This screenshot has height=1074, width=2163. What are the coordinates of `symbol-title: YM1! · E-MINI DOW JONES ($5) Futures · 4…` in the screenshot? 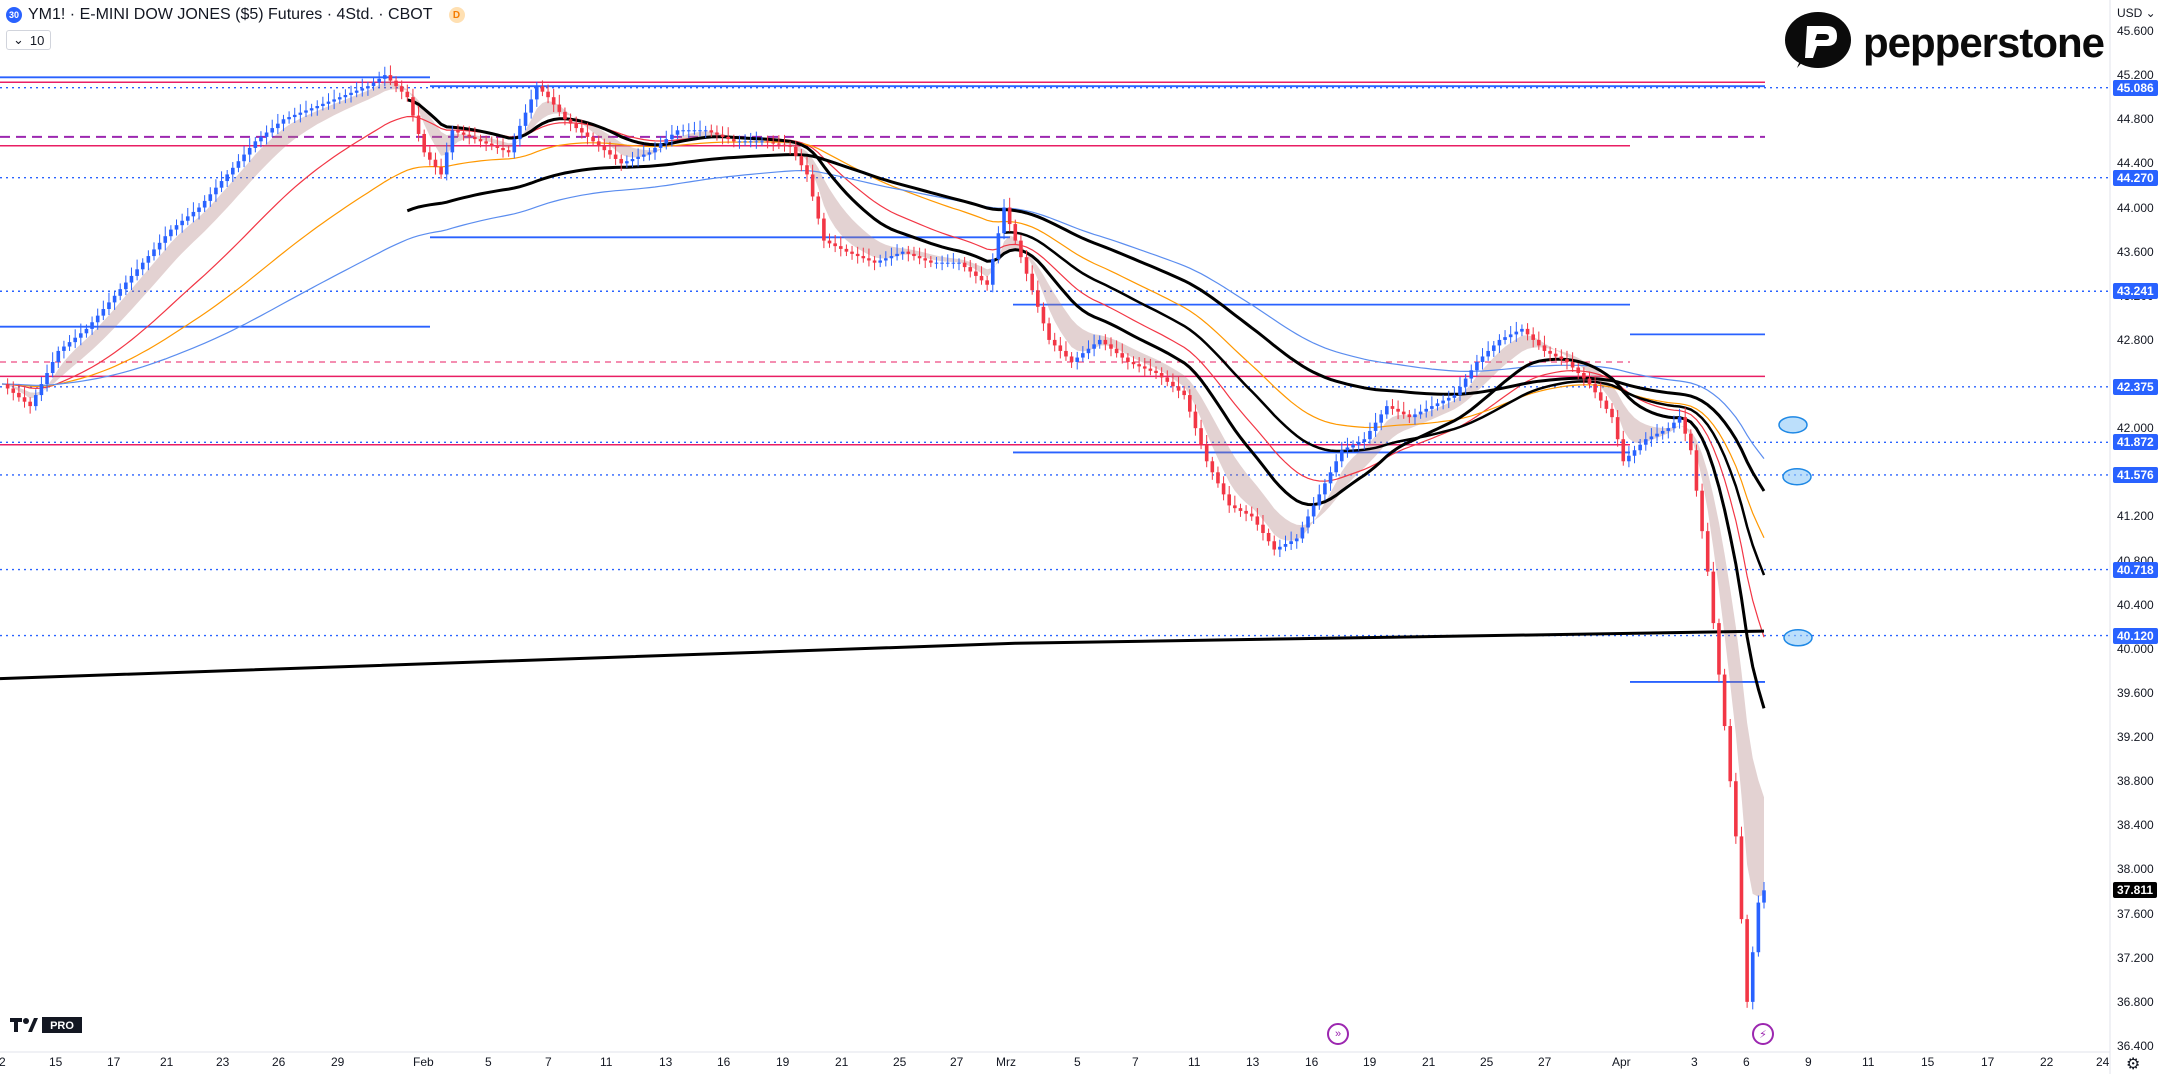 It's located at (230, 14).